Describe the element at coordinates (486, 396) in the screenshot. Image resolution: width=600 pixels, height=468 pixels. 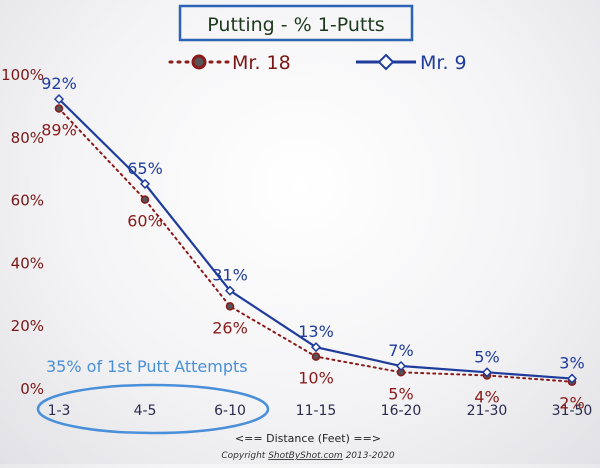
I see `data-label-mr18: 4%` at that location.